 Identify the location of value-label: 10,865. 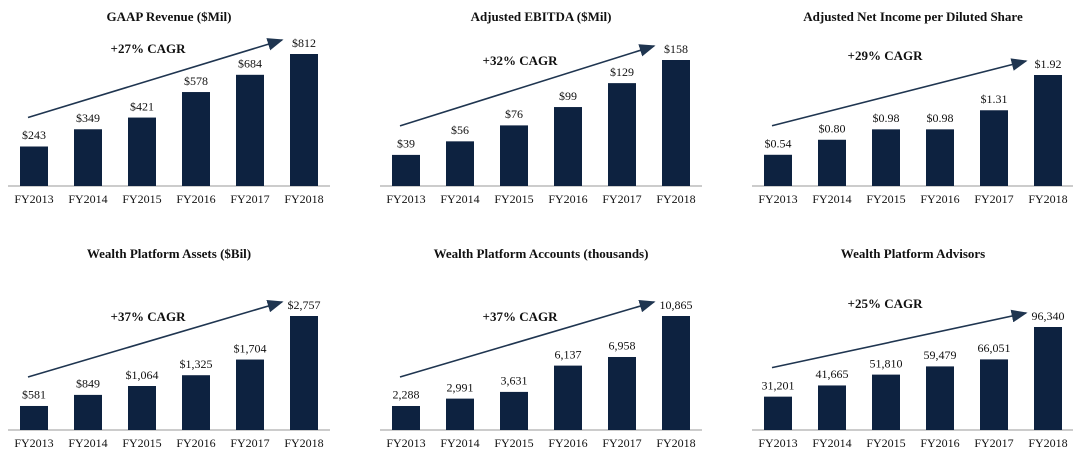
(676, 305).